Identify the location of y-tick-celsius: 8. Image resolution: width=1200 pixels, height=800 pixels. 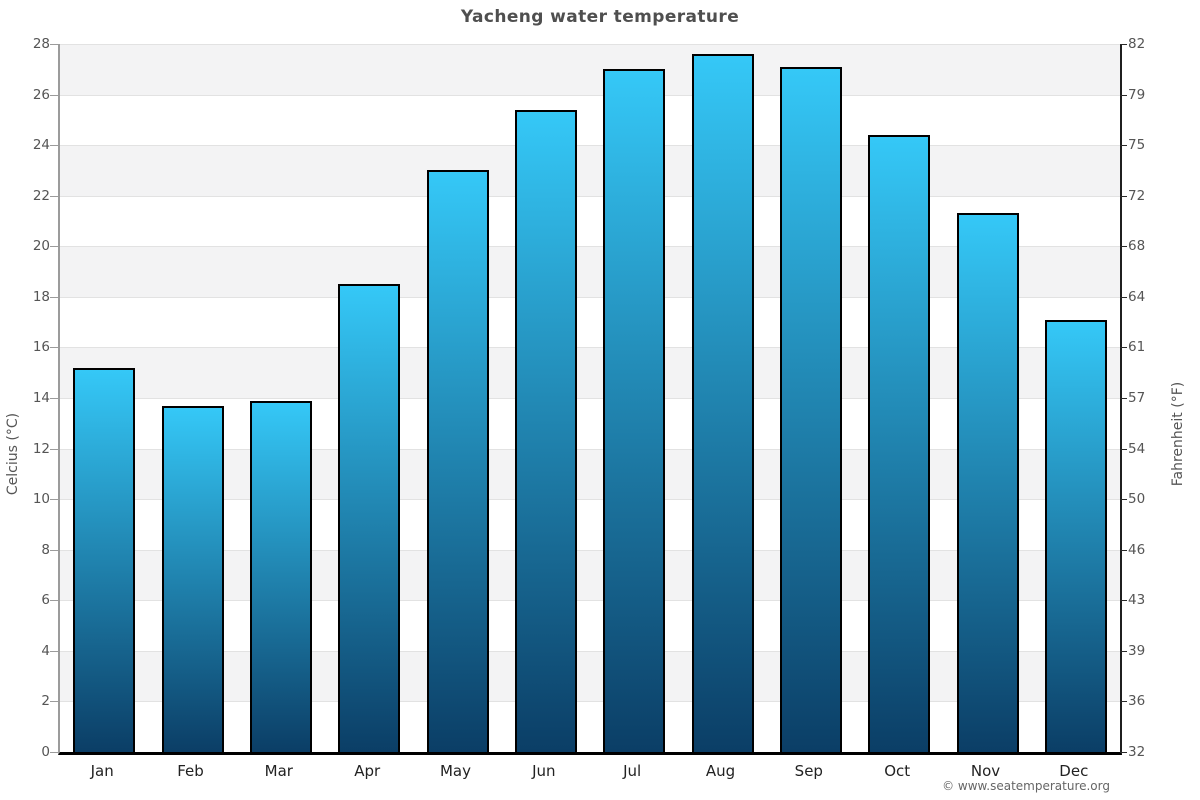
(45, 549).